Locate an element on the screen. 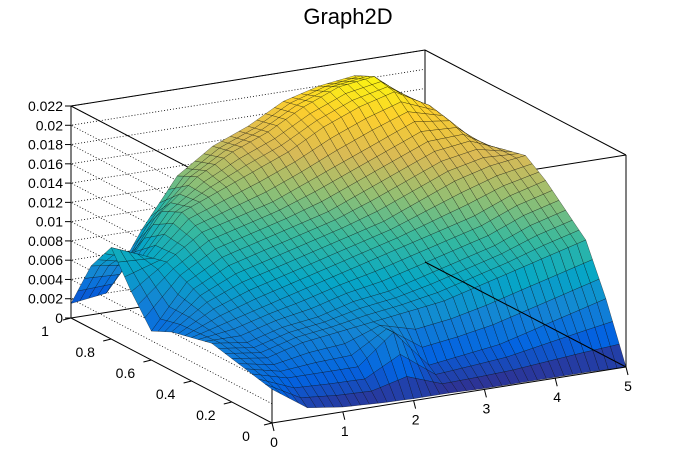 The height and width of the screenshot is (472, 696). z-tick-label: 0.02 is located at coordinates (49, 125).